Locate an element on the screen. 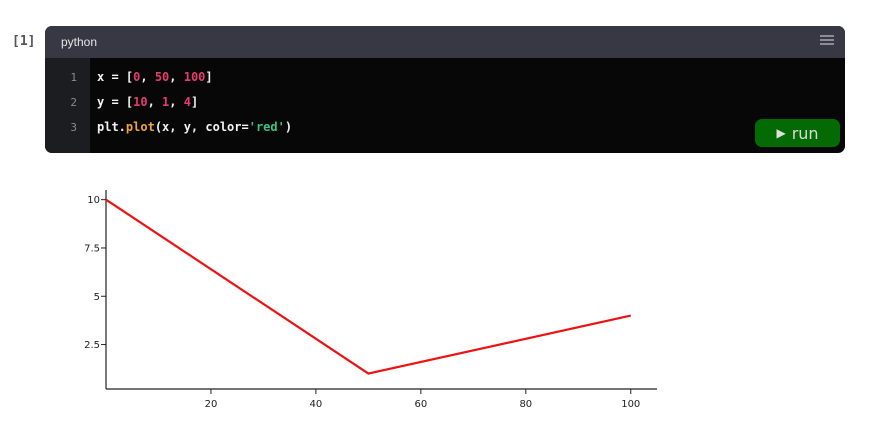 This screenshot has width=890, height=430. y-tick-label: 2.5 is located at coordinates (92, 345).